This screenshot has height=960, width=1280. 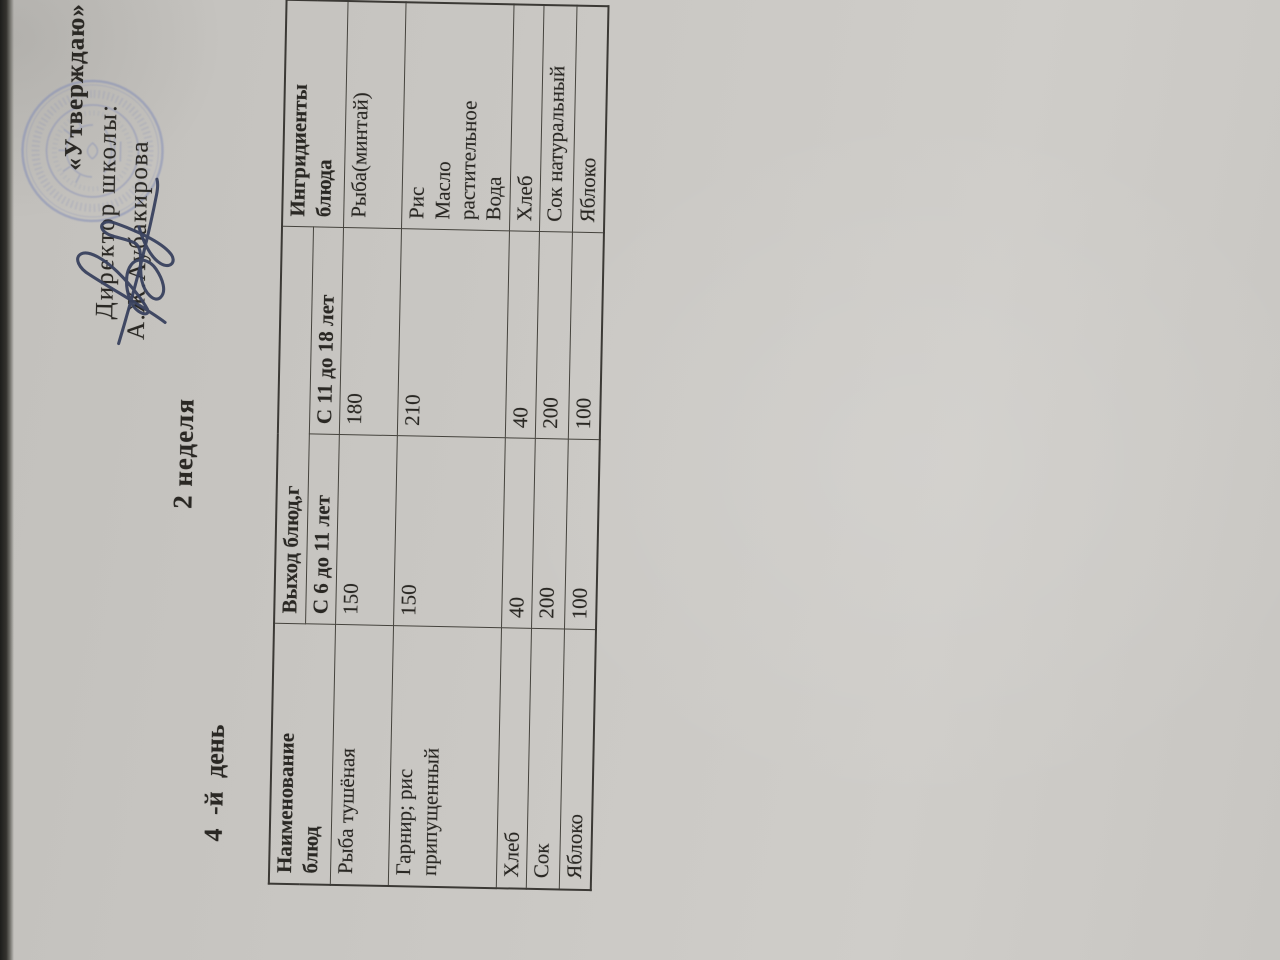 I want to click on ingredients-cell: Рыба(минтай), so click(x=375, y=115).